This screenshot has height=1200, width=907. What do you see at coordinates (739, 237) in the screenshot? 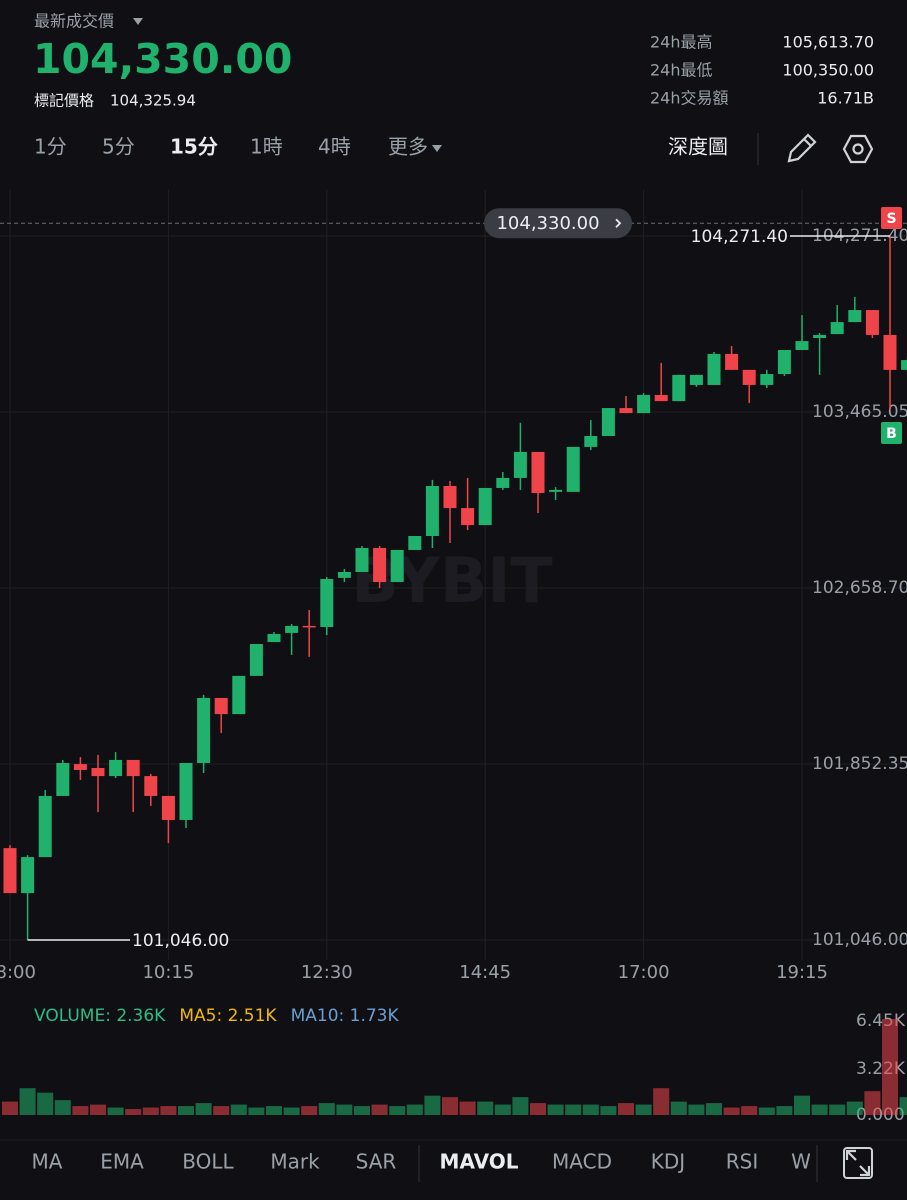
I see `high-marker-label: 104,271.40` at bounding box center [739, 237].